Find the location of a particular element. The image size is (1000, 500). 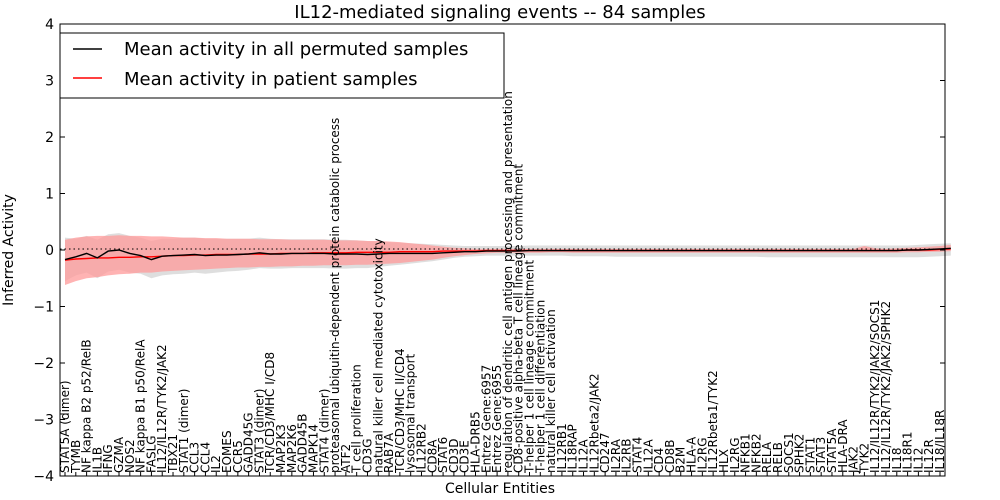

x-tick-label: RAB7A is located at coordinates (389, 452).